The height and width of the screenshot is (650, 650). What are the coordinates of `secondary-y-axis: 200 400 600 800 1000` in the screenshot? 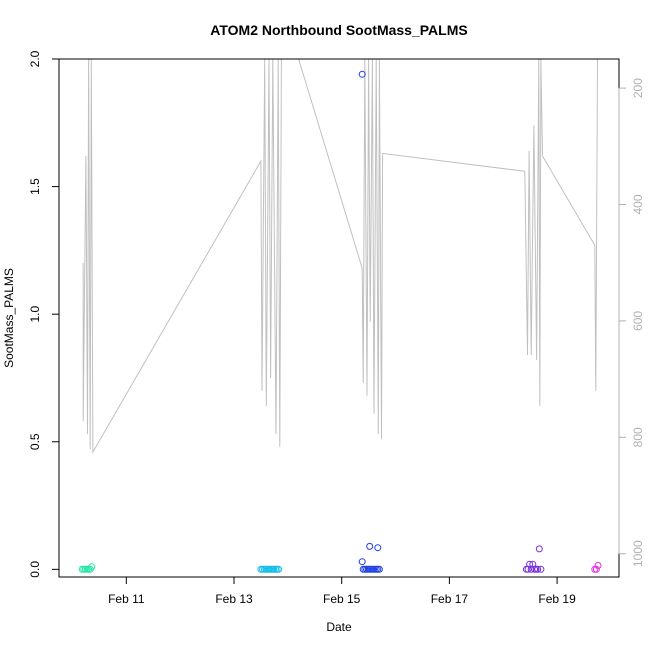 It's located at (631, 322).